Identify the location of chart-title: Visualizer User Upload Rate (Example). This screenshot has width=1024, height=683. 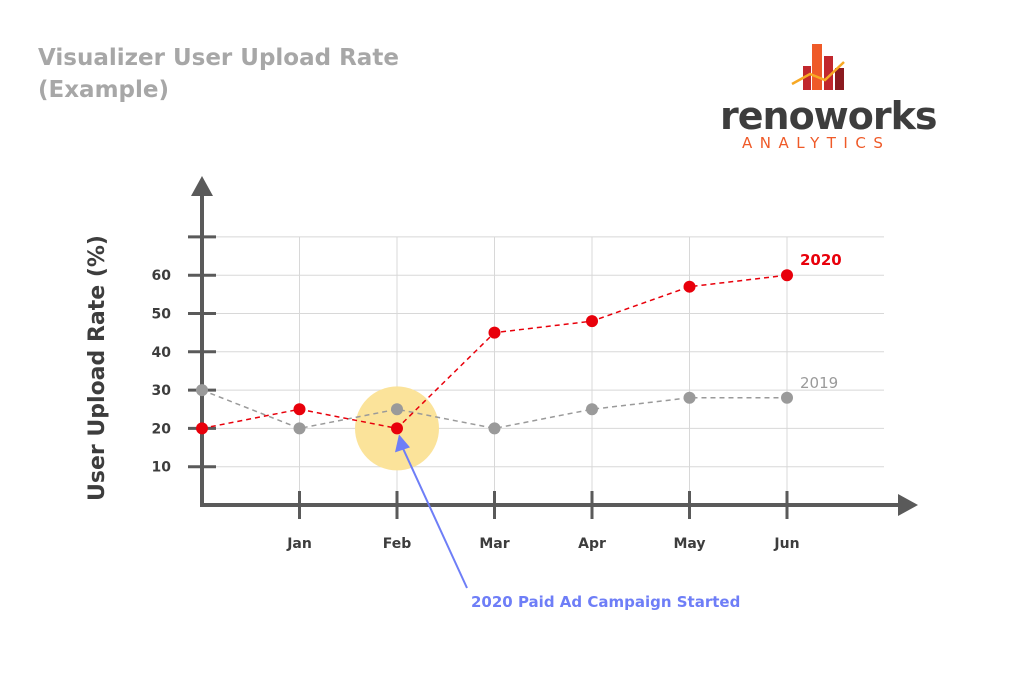
(248, 74).